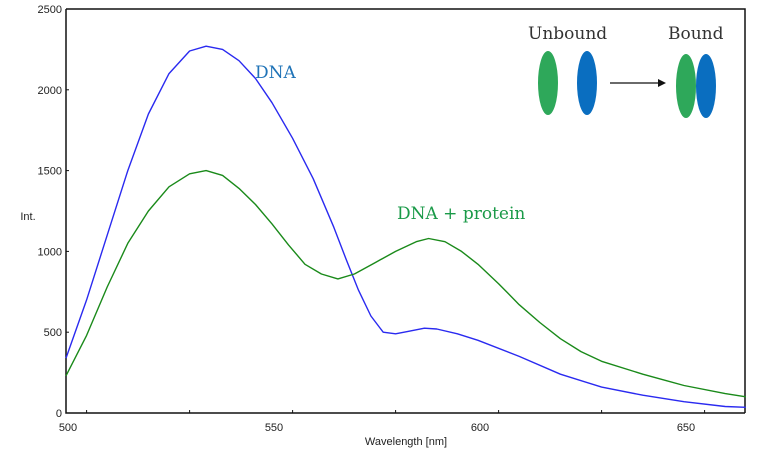 The image size is (768, 461). What do you see at coordinates (686, 86) in the screenshot?
I see `bound-green-ellipse` at bounding box center [686, 86].